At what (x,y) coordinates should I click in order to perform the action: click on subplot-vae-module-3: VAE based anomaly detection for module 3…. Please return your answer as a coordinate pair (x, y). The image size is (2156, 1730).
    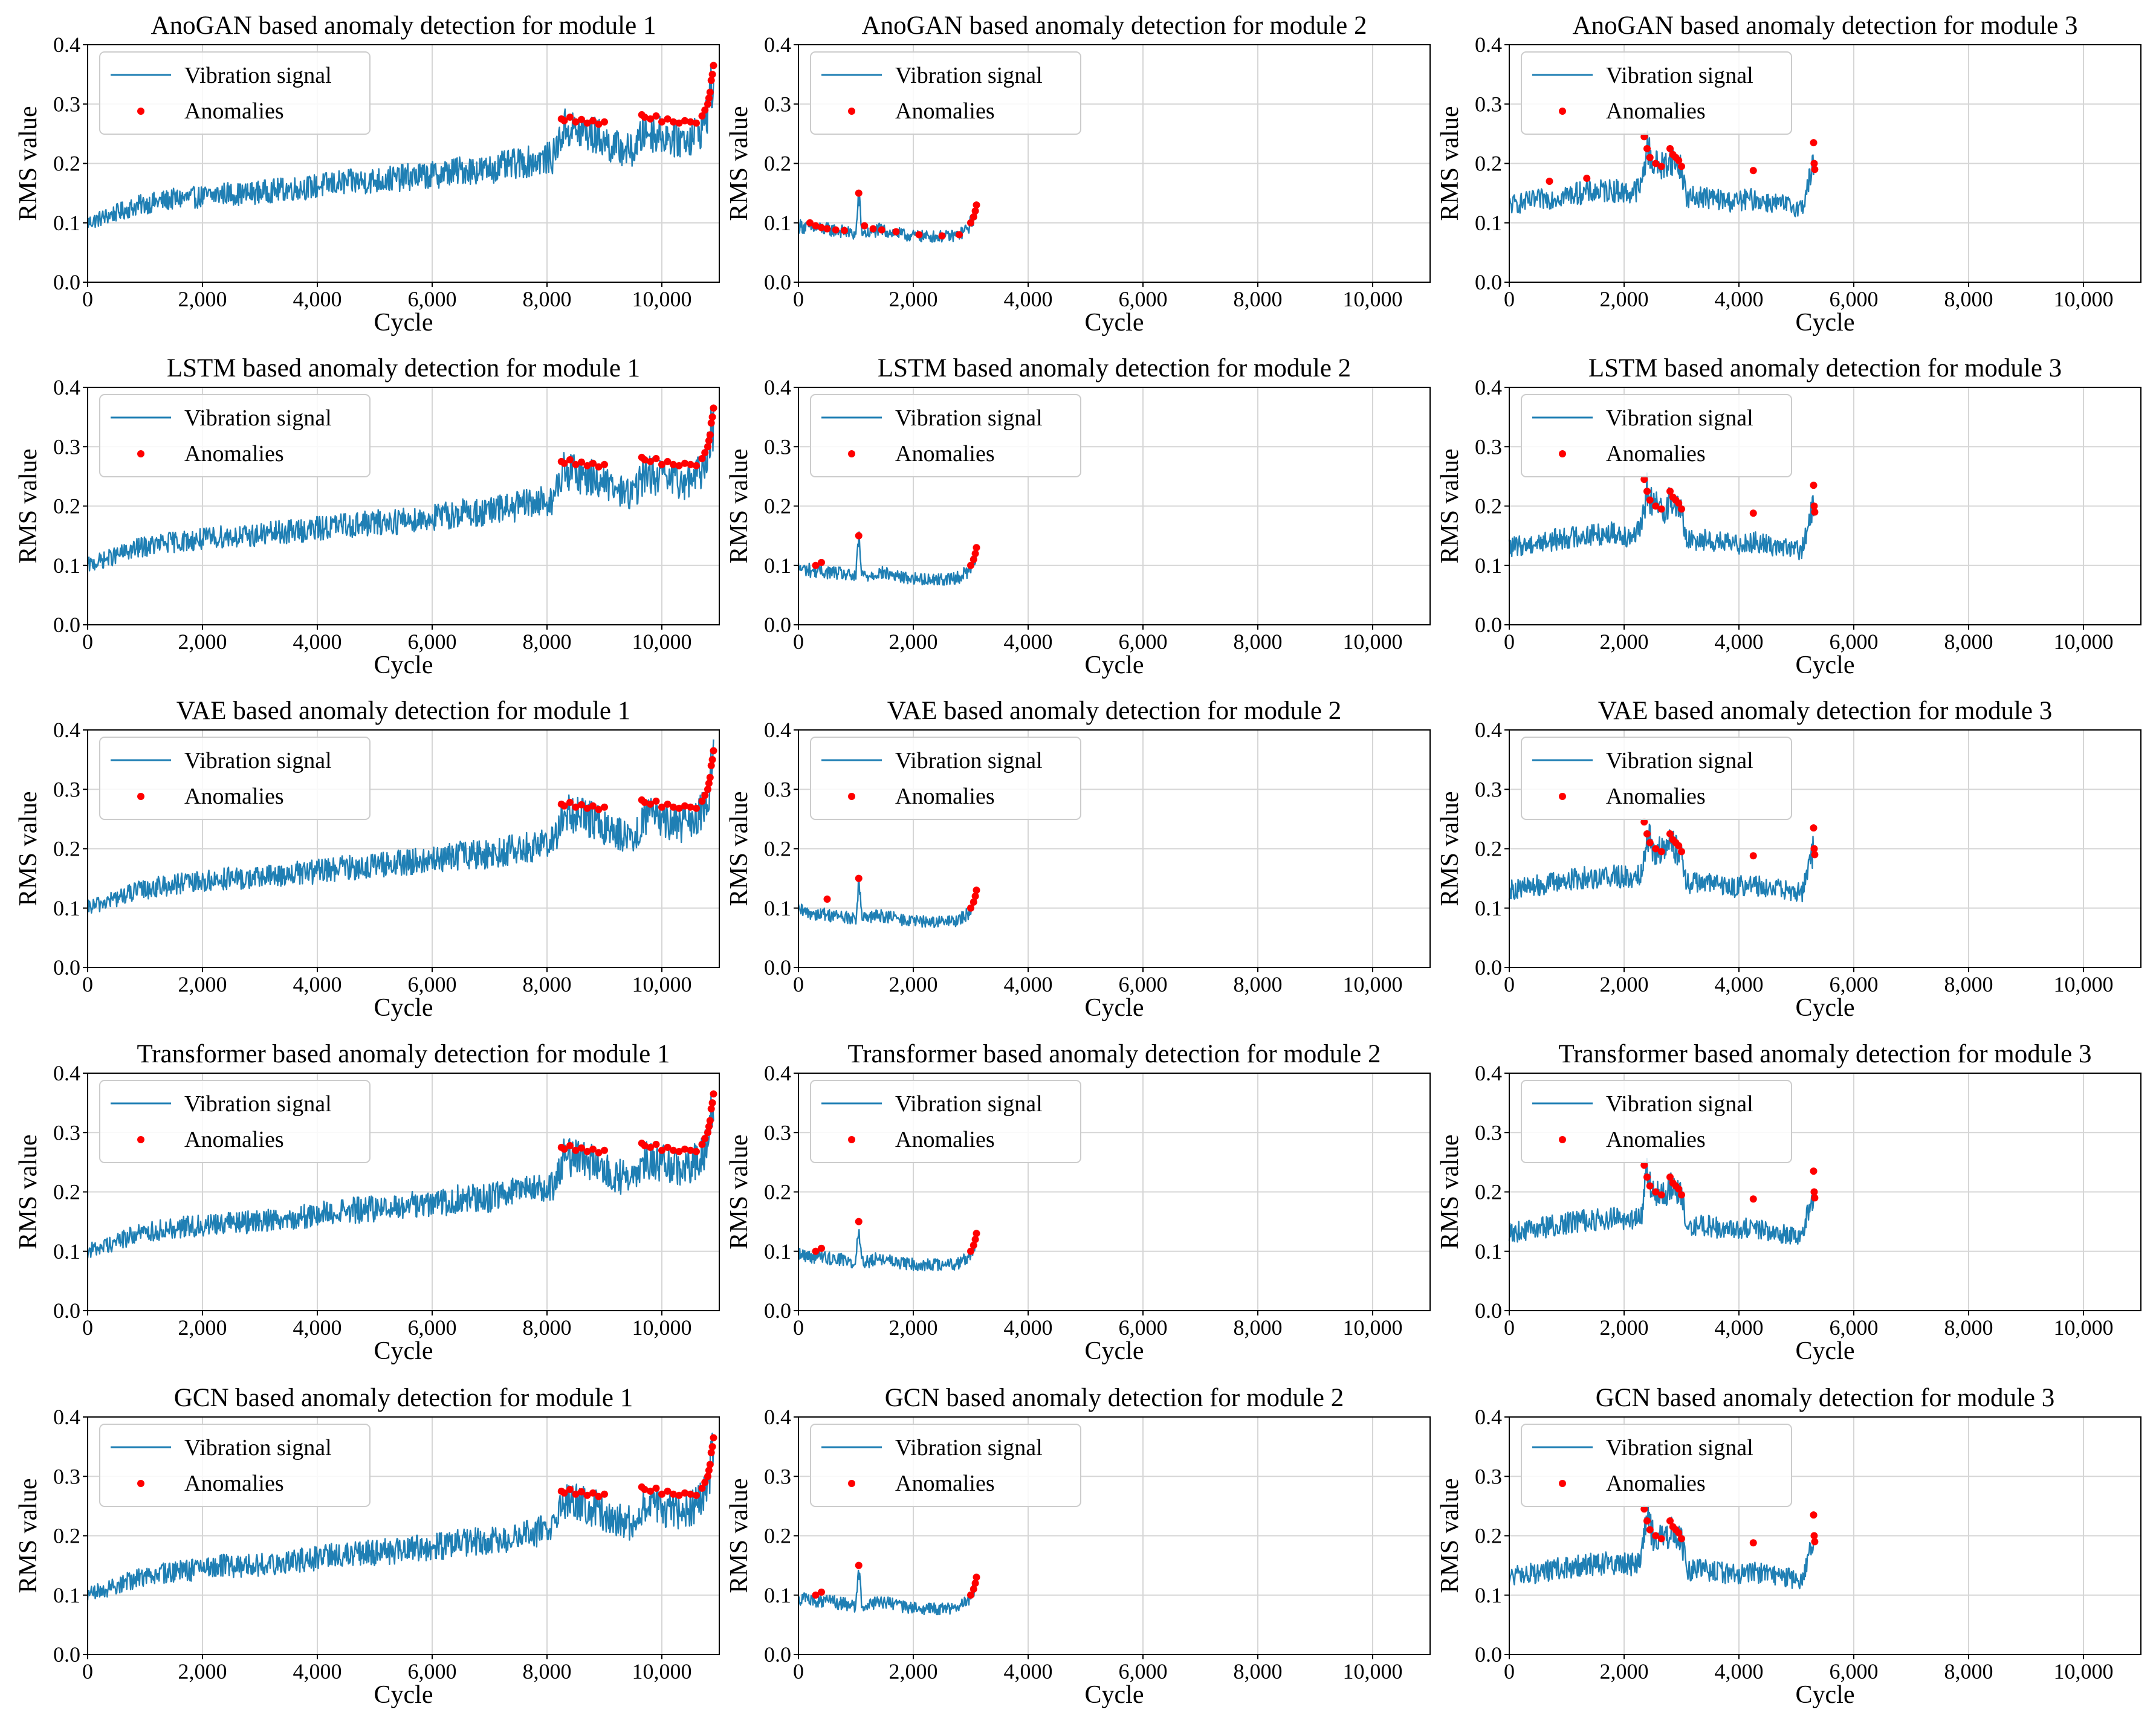
    Looking at the image, I should click on (1789, 859).